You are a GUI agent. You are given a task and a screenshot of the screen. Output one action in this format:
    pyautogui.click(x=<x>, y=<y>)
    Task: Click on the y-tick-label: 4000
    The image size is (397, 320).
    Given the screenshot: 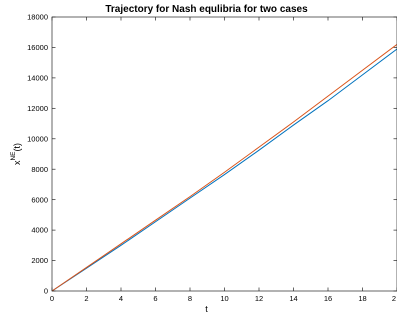 What is the action you would take?
    pyautogui.click(x=39, y=230)
    